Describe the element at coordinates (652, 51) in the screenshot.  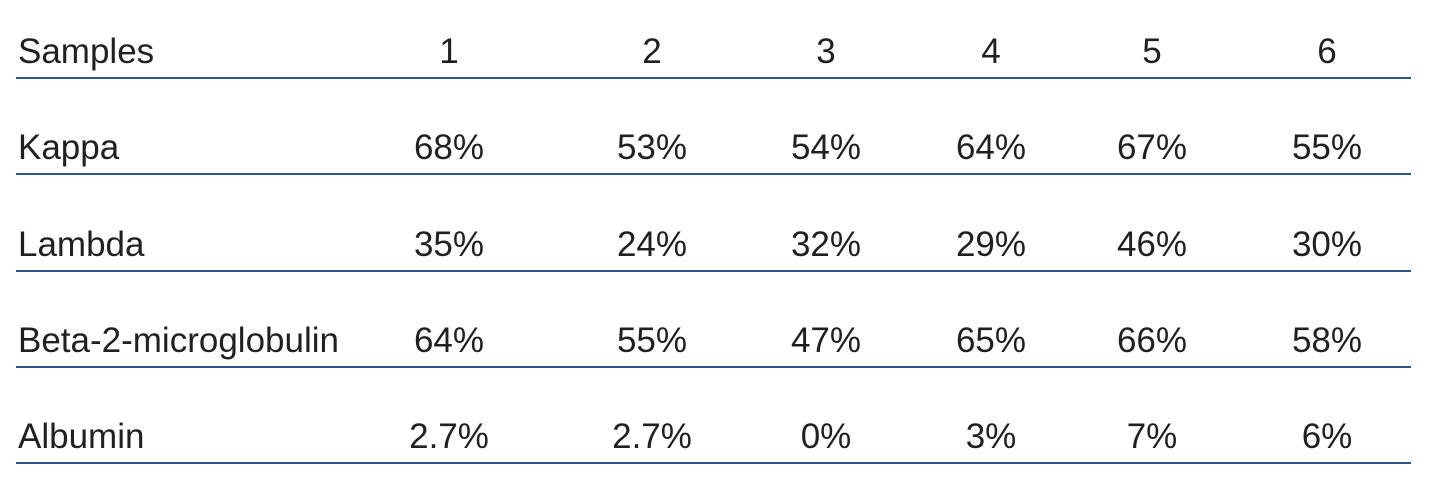
I see `header-cell: 2` at that location.